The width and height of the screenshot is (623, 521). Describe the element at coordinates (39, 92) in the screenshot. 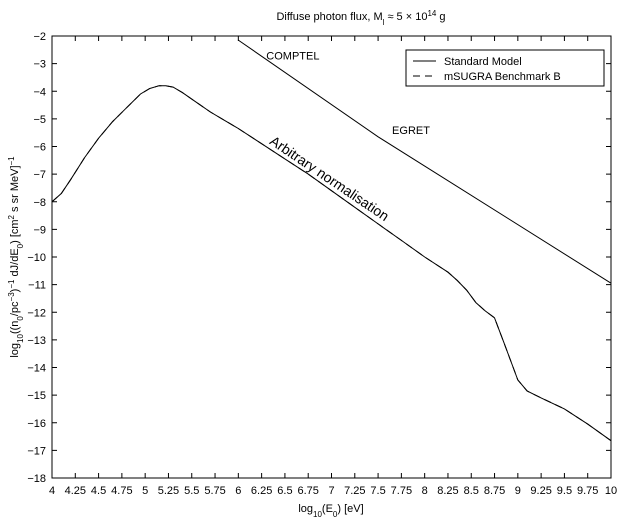

I see `y-tick-label: −4` at that location.